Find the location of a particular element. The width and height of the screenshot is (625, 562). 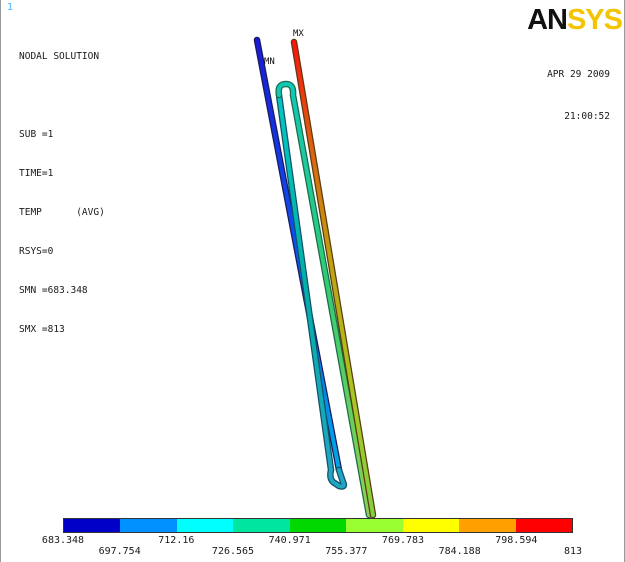

legend-value-5: 740.971 is located at coordinates (289, 540).